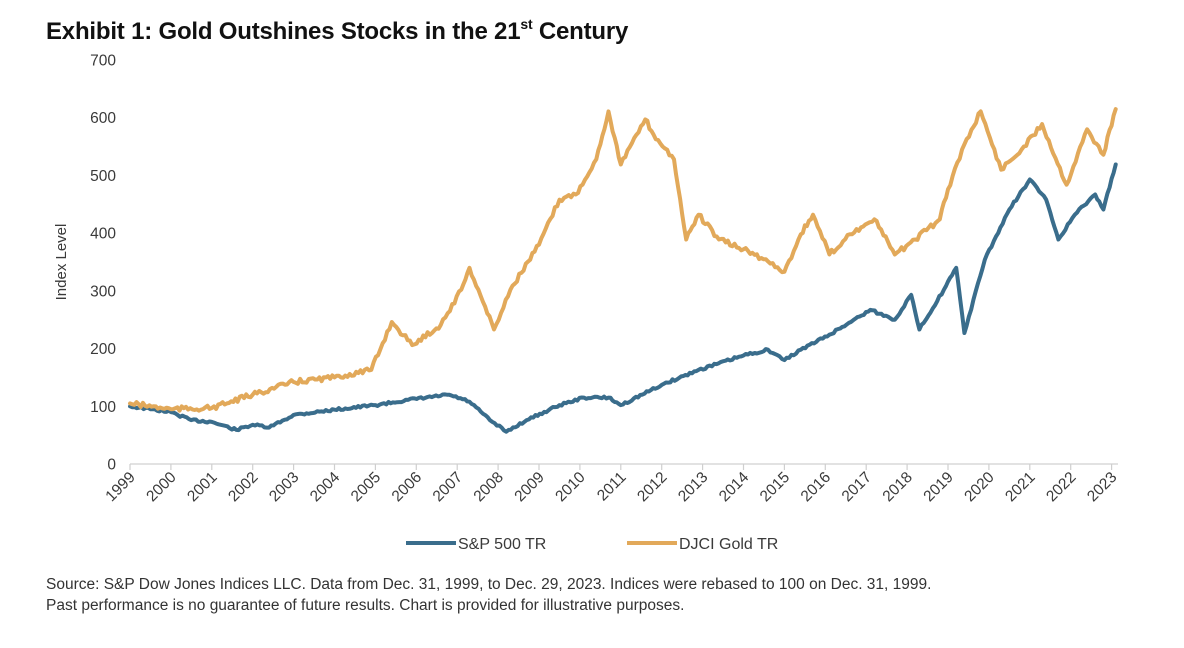  What do you see at coordinates (693, 487) in the screenshot?
I see `x-tick-label: 2013` at bounding box center [693, 487].